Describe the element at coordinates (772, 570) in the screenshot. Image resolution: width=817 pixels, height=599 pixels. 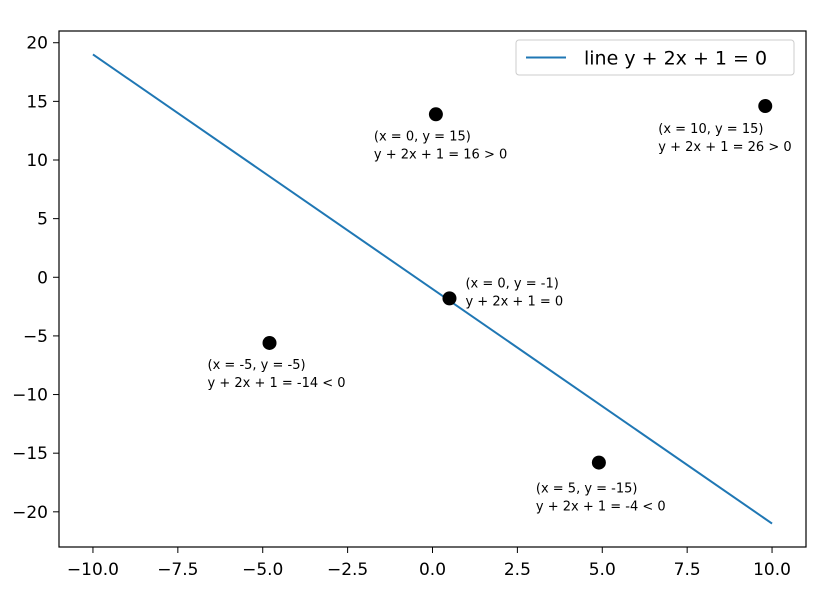
I see `x-tick-label: 10.0` at that location.